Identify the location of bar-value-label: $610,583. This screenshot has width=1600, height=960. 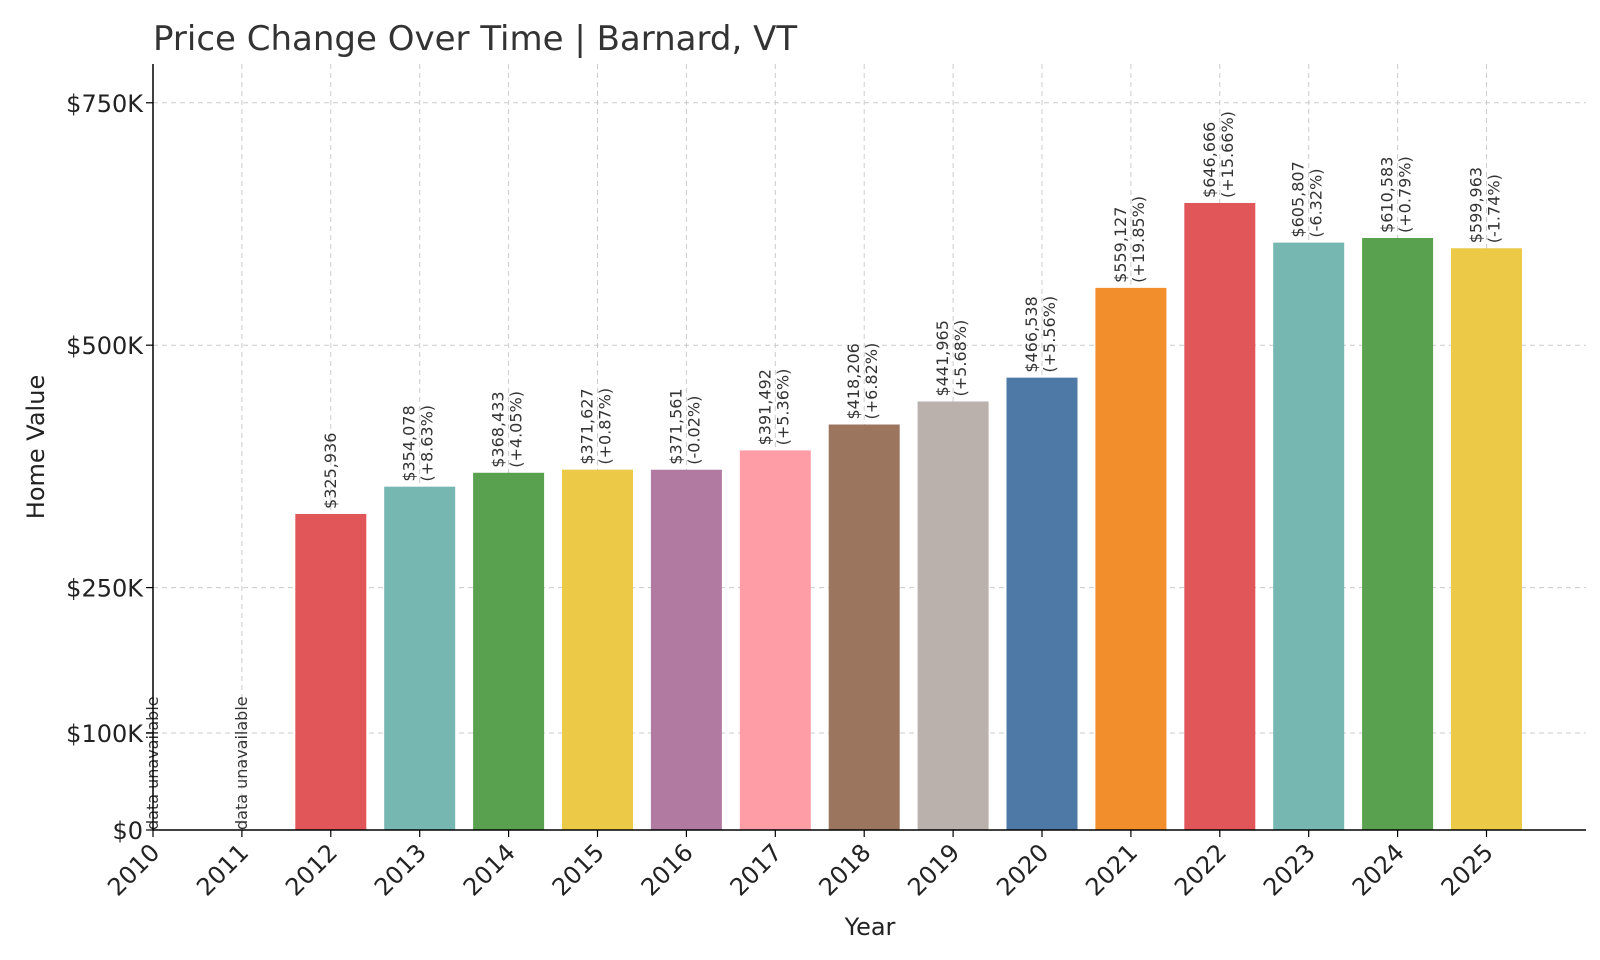
(1387, 195).